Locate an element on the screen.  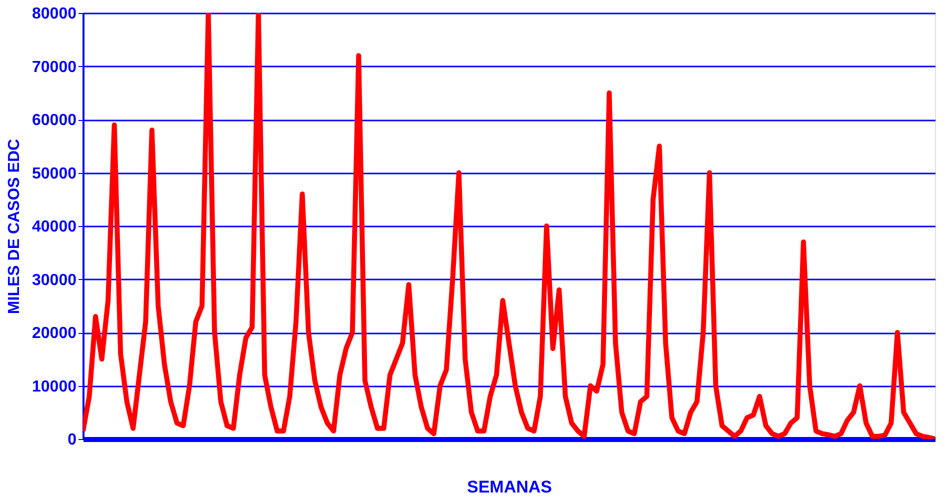
y-tick-label: 10000 is located at coordinates (54, 387).